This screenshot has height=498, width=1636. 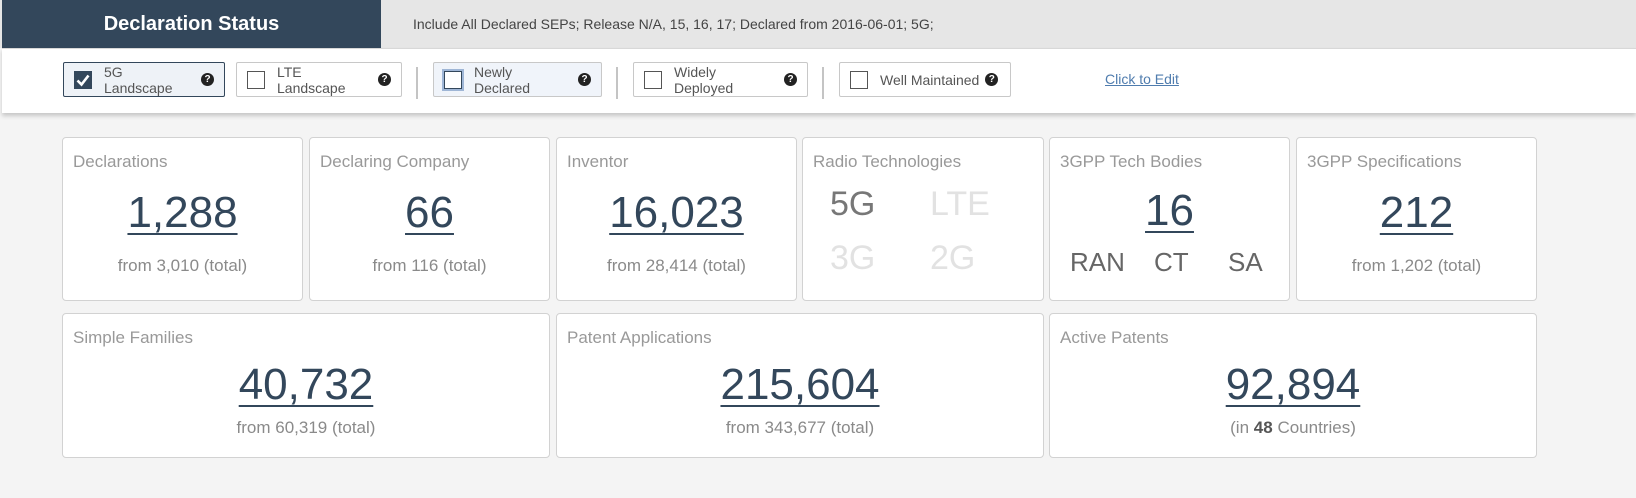 What do you see at coordinates (923, 219) in the screenshot?
I see `card-radio-technologies: Radio Technologies 5G LTE 3G 2G` at bounding box center [923, 219].